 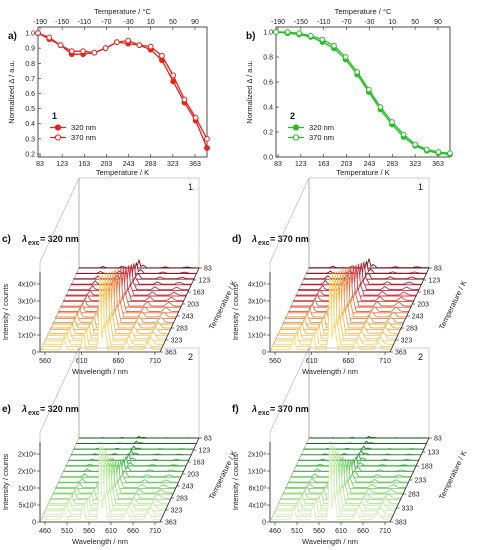 I want to click on y-tick-label: 0.6, so click(x=30, y=94).